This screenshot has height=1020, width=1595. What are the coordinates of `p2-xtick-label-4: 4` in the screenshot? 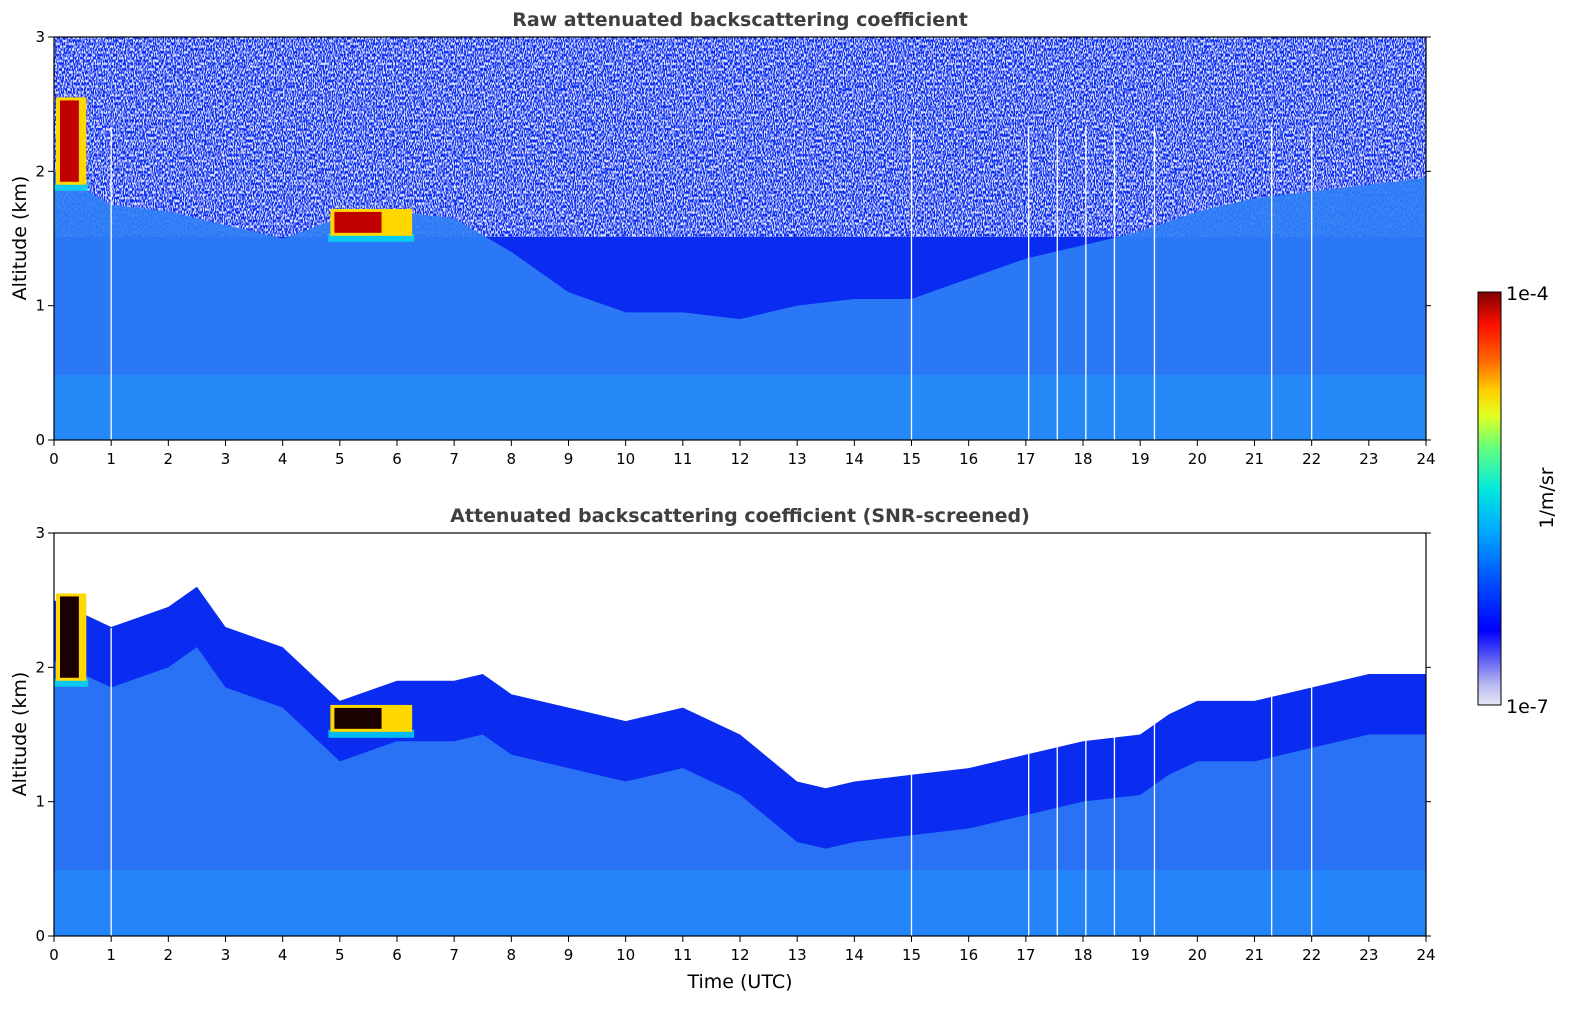 It's located at (283, 955).